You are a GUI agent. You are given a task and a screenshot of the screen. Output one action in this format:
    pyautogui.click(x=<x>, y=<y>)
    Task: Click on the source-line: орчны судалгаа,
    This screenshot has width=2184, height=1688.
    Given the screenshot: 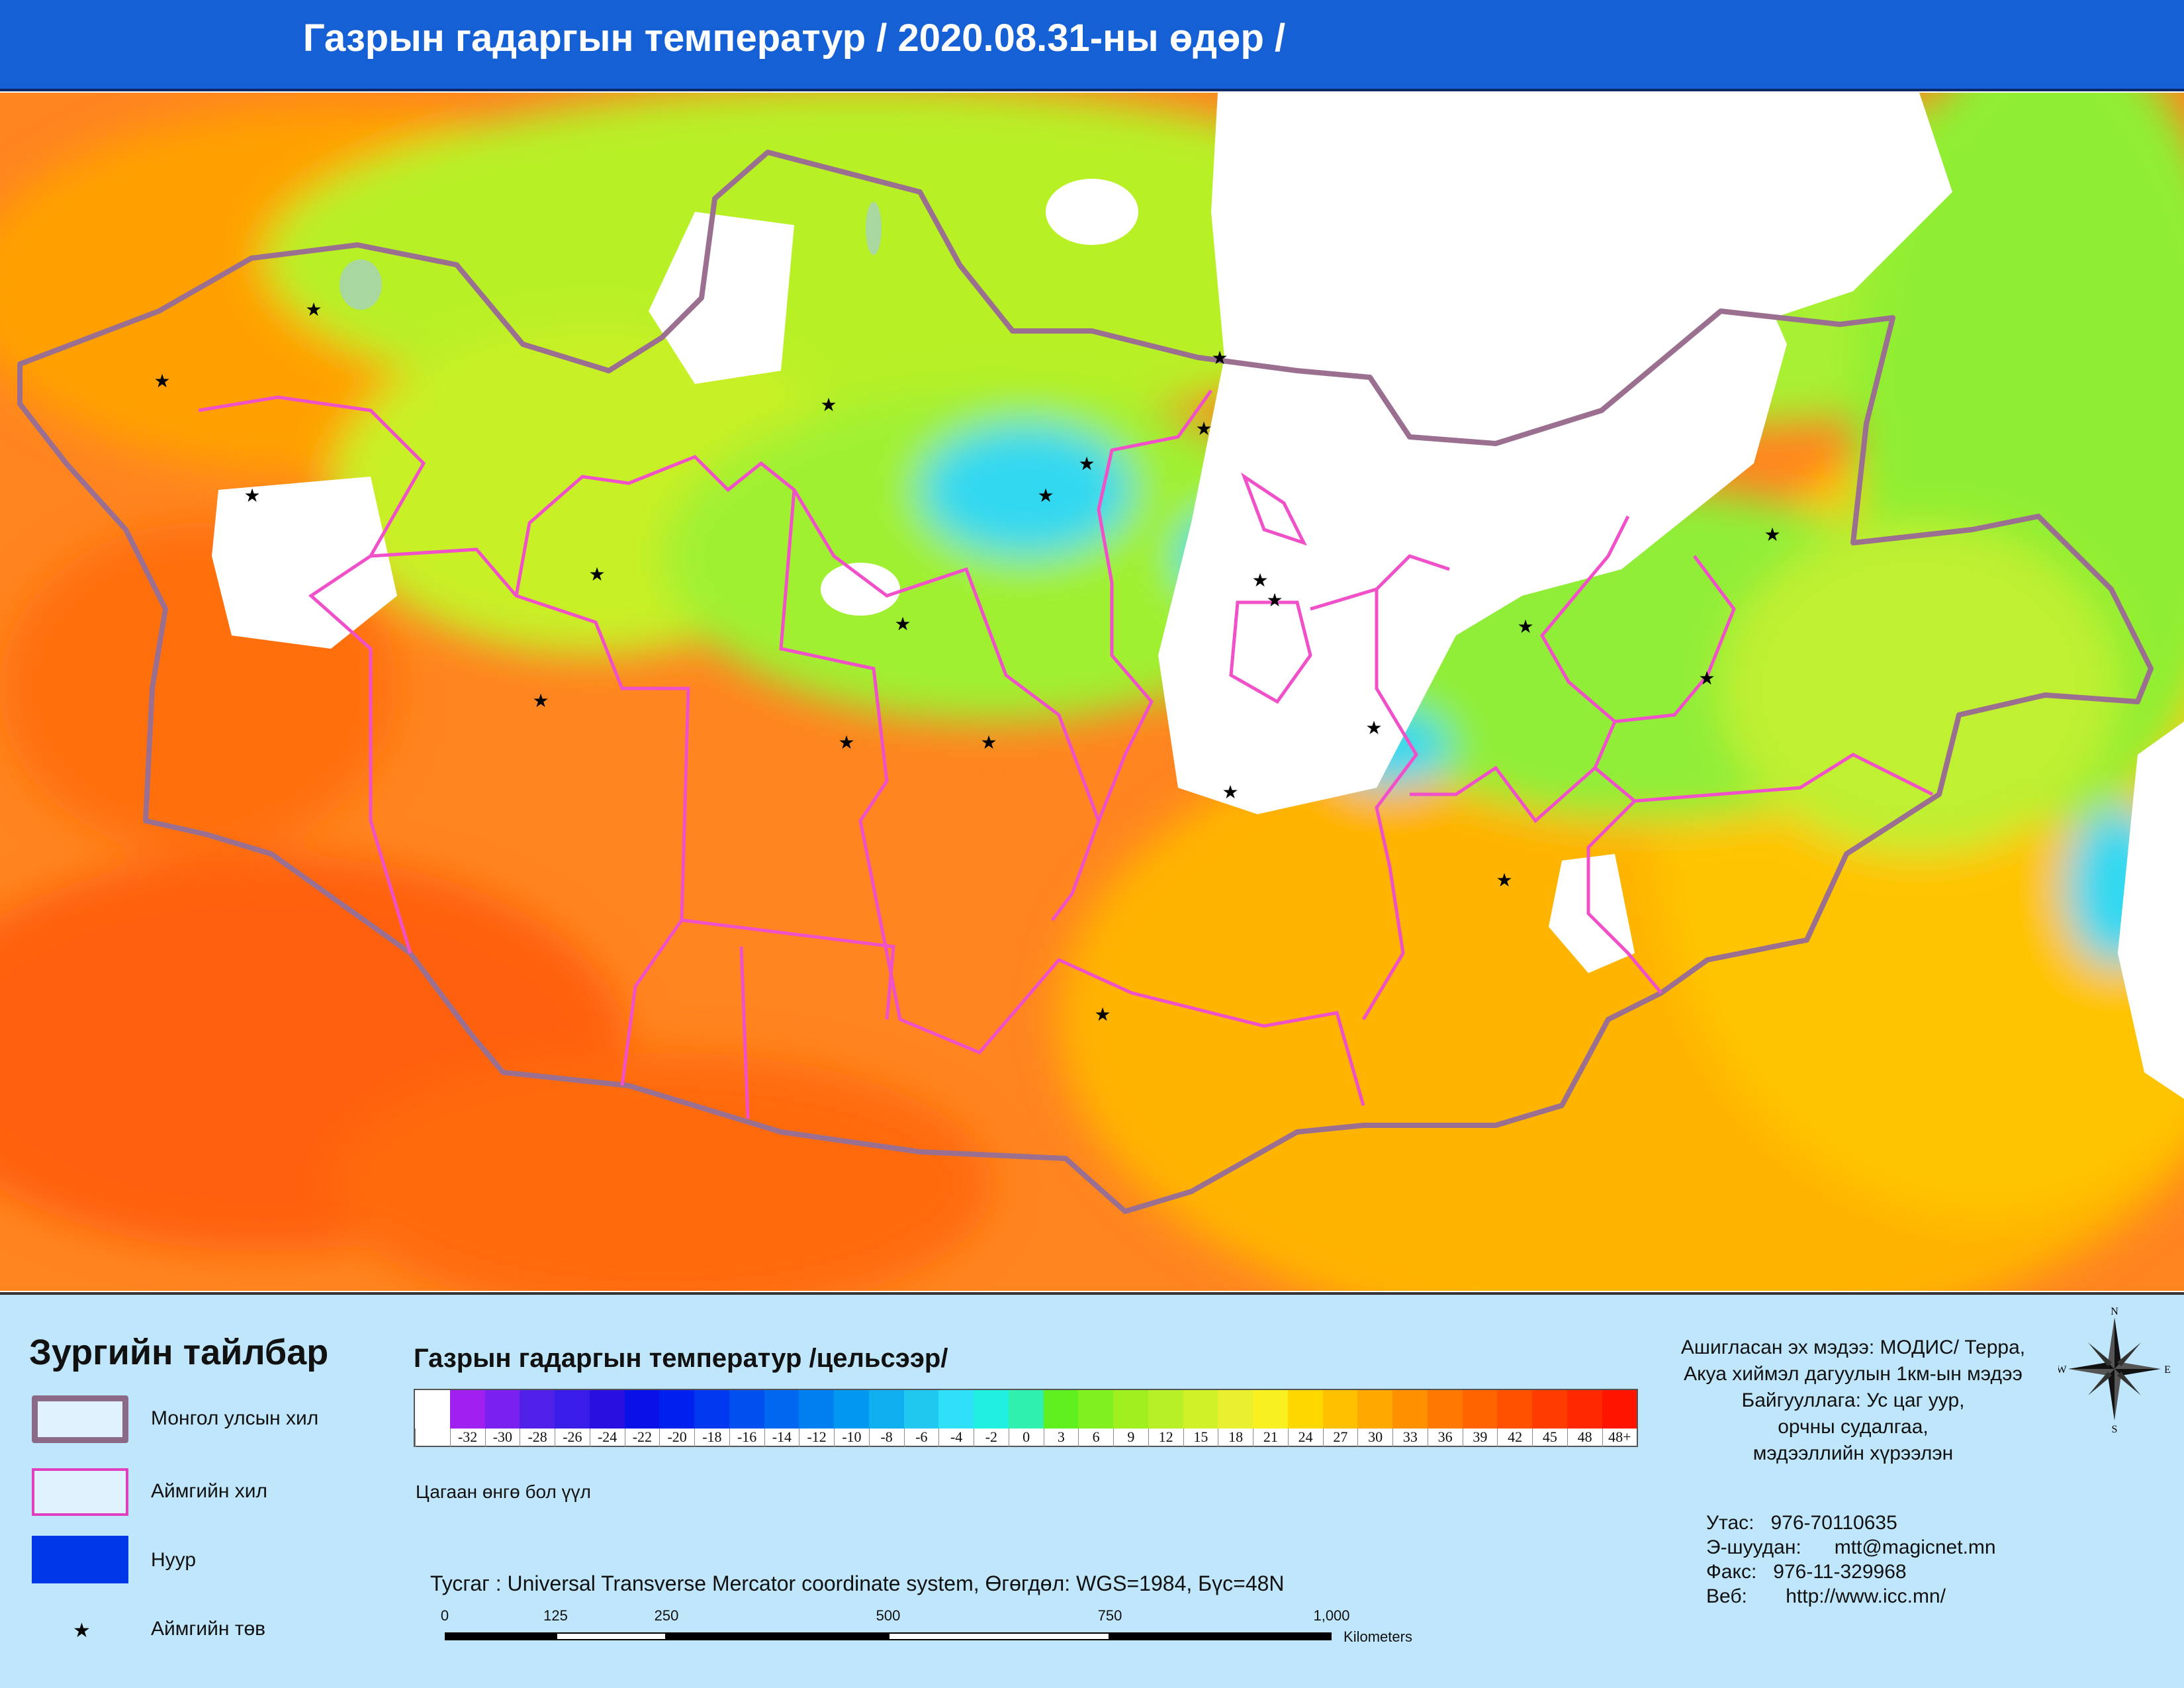 What is the action you would take?
    pyautogui.click(x=1854, y=1427)
    